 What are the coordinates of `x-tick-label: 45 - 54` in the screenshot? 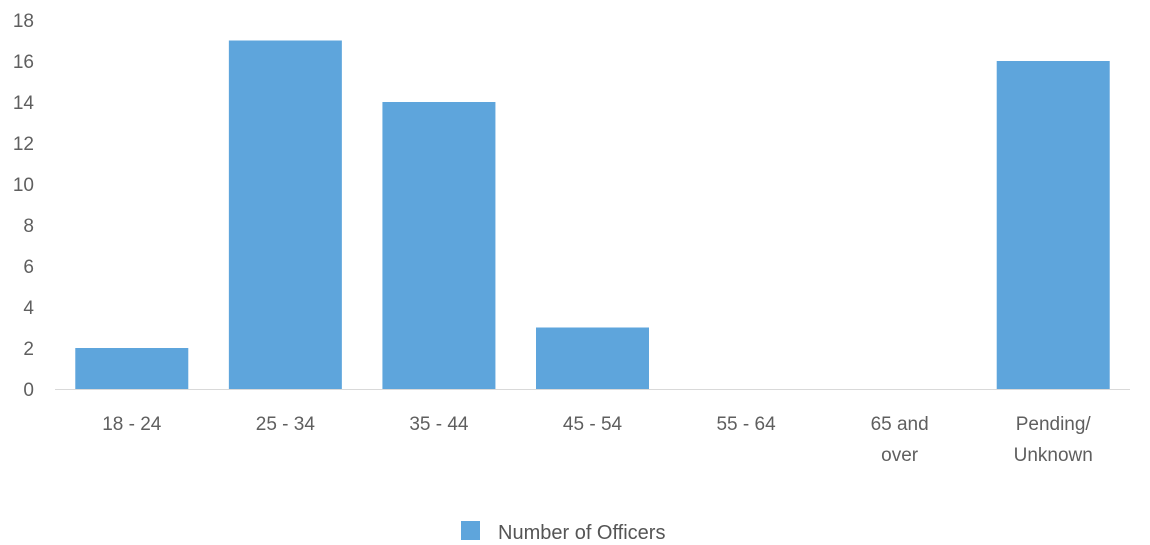 It's located at (593, 424).